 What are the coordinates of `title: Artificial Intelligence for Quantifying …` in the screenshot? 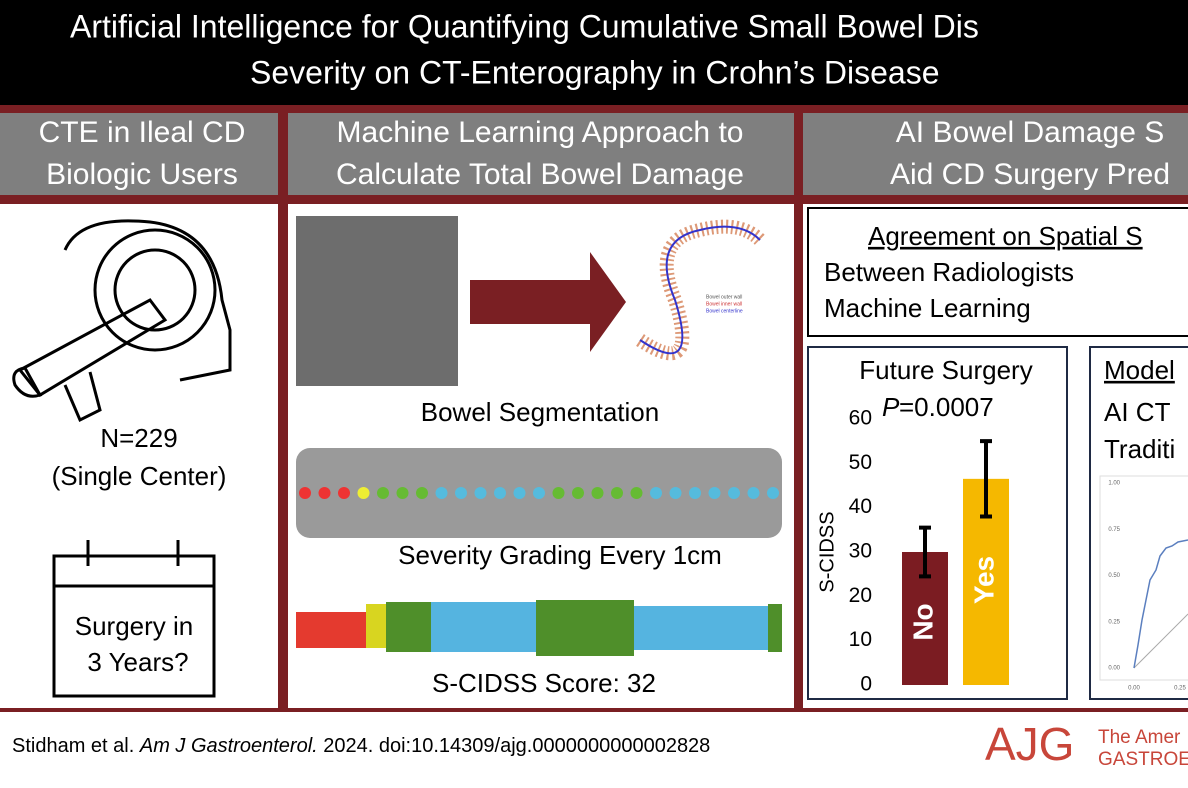 It's located at (524, 26).